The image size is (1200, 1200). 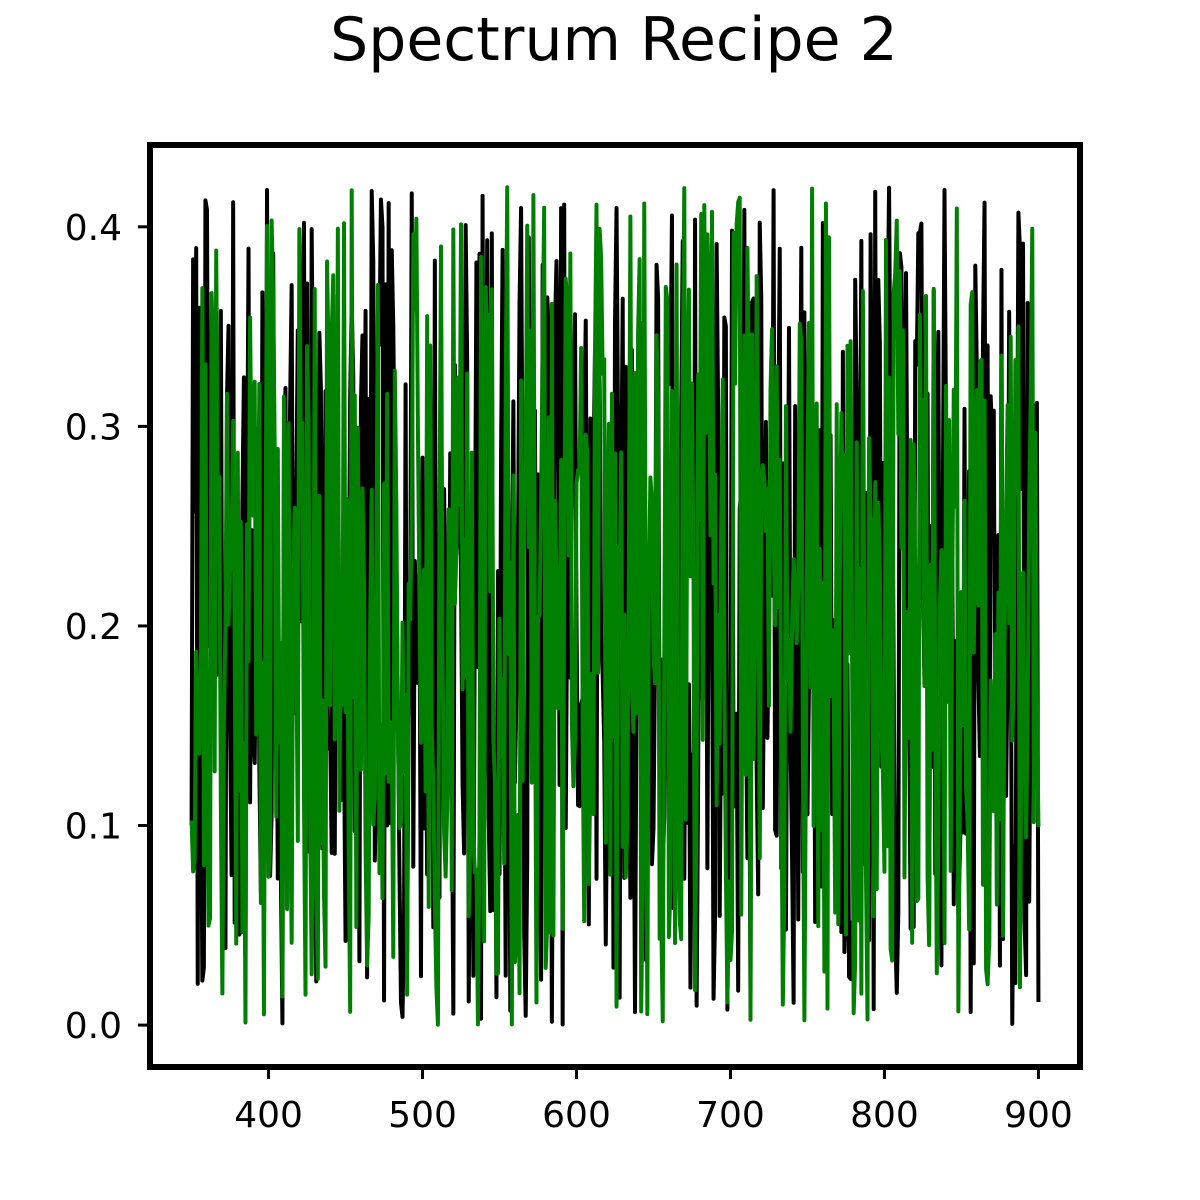 I want to click on y-tick-label: 0.3, so click(x=93, y=427).